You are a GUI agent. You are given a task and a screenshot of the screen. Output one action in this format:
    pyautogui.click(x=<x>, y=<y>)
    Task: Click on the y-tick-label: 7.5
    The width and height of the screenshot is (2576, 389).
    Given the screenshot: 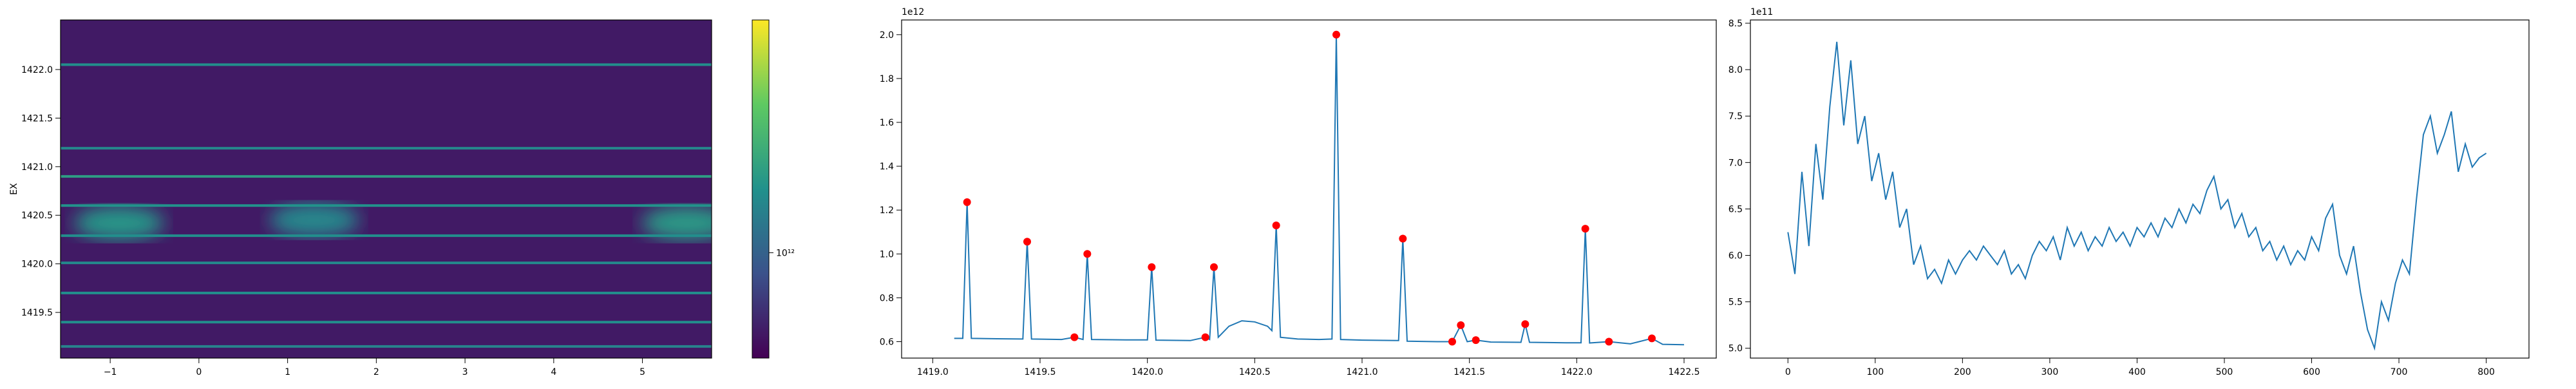 What is the action you would take?
    pyautogui.click(x=1735, y=116)
    